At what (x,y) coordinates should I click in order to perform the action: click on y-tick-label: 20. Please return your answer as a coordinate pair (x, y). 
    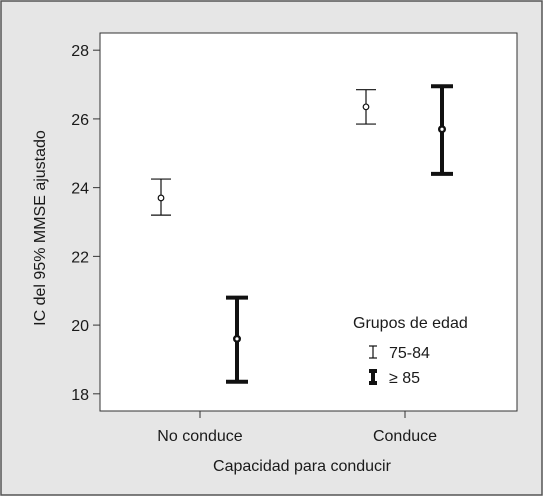
    Looking at the image, I should click on (80, 326).